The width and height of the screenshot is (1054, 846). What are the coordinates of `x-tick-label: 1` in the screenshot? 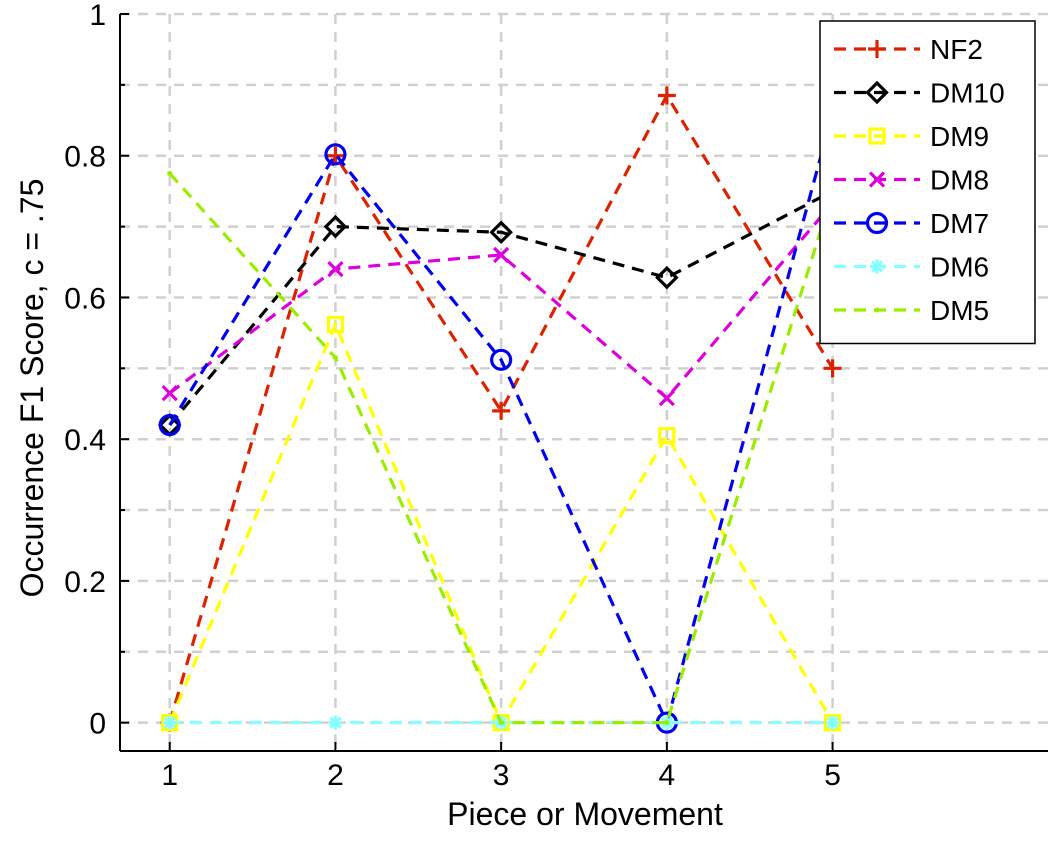 It's located at (169, 775).